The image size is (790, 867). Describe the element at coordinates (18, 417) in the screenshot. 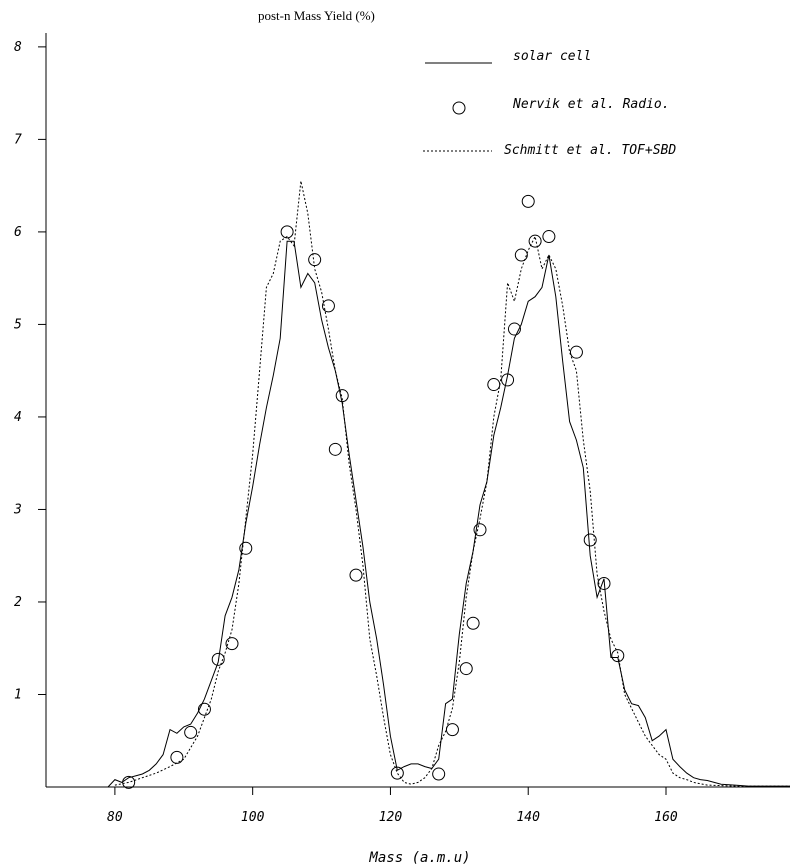

I see `y-tick-label: 4` at that location.